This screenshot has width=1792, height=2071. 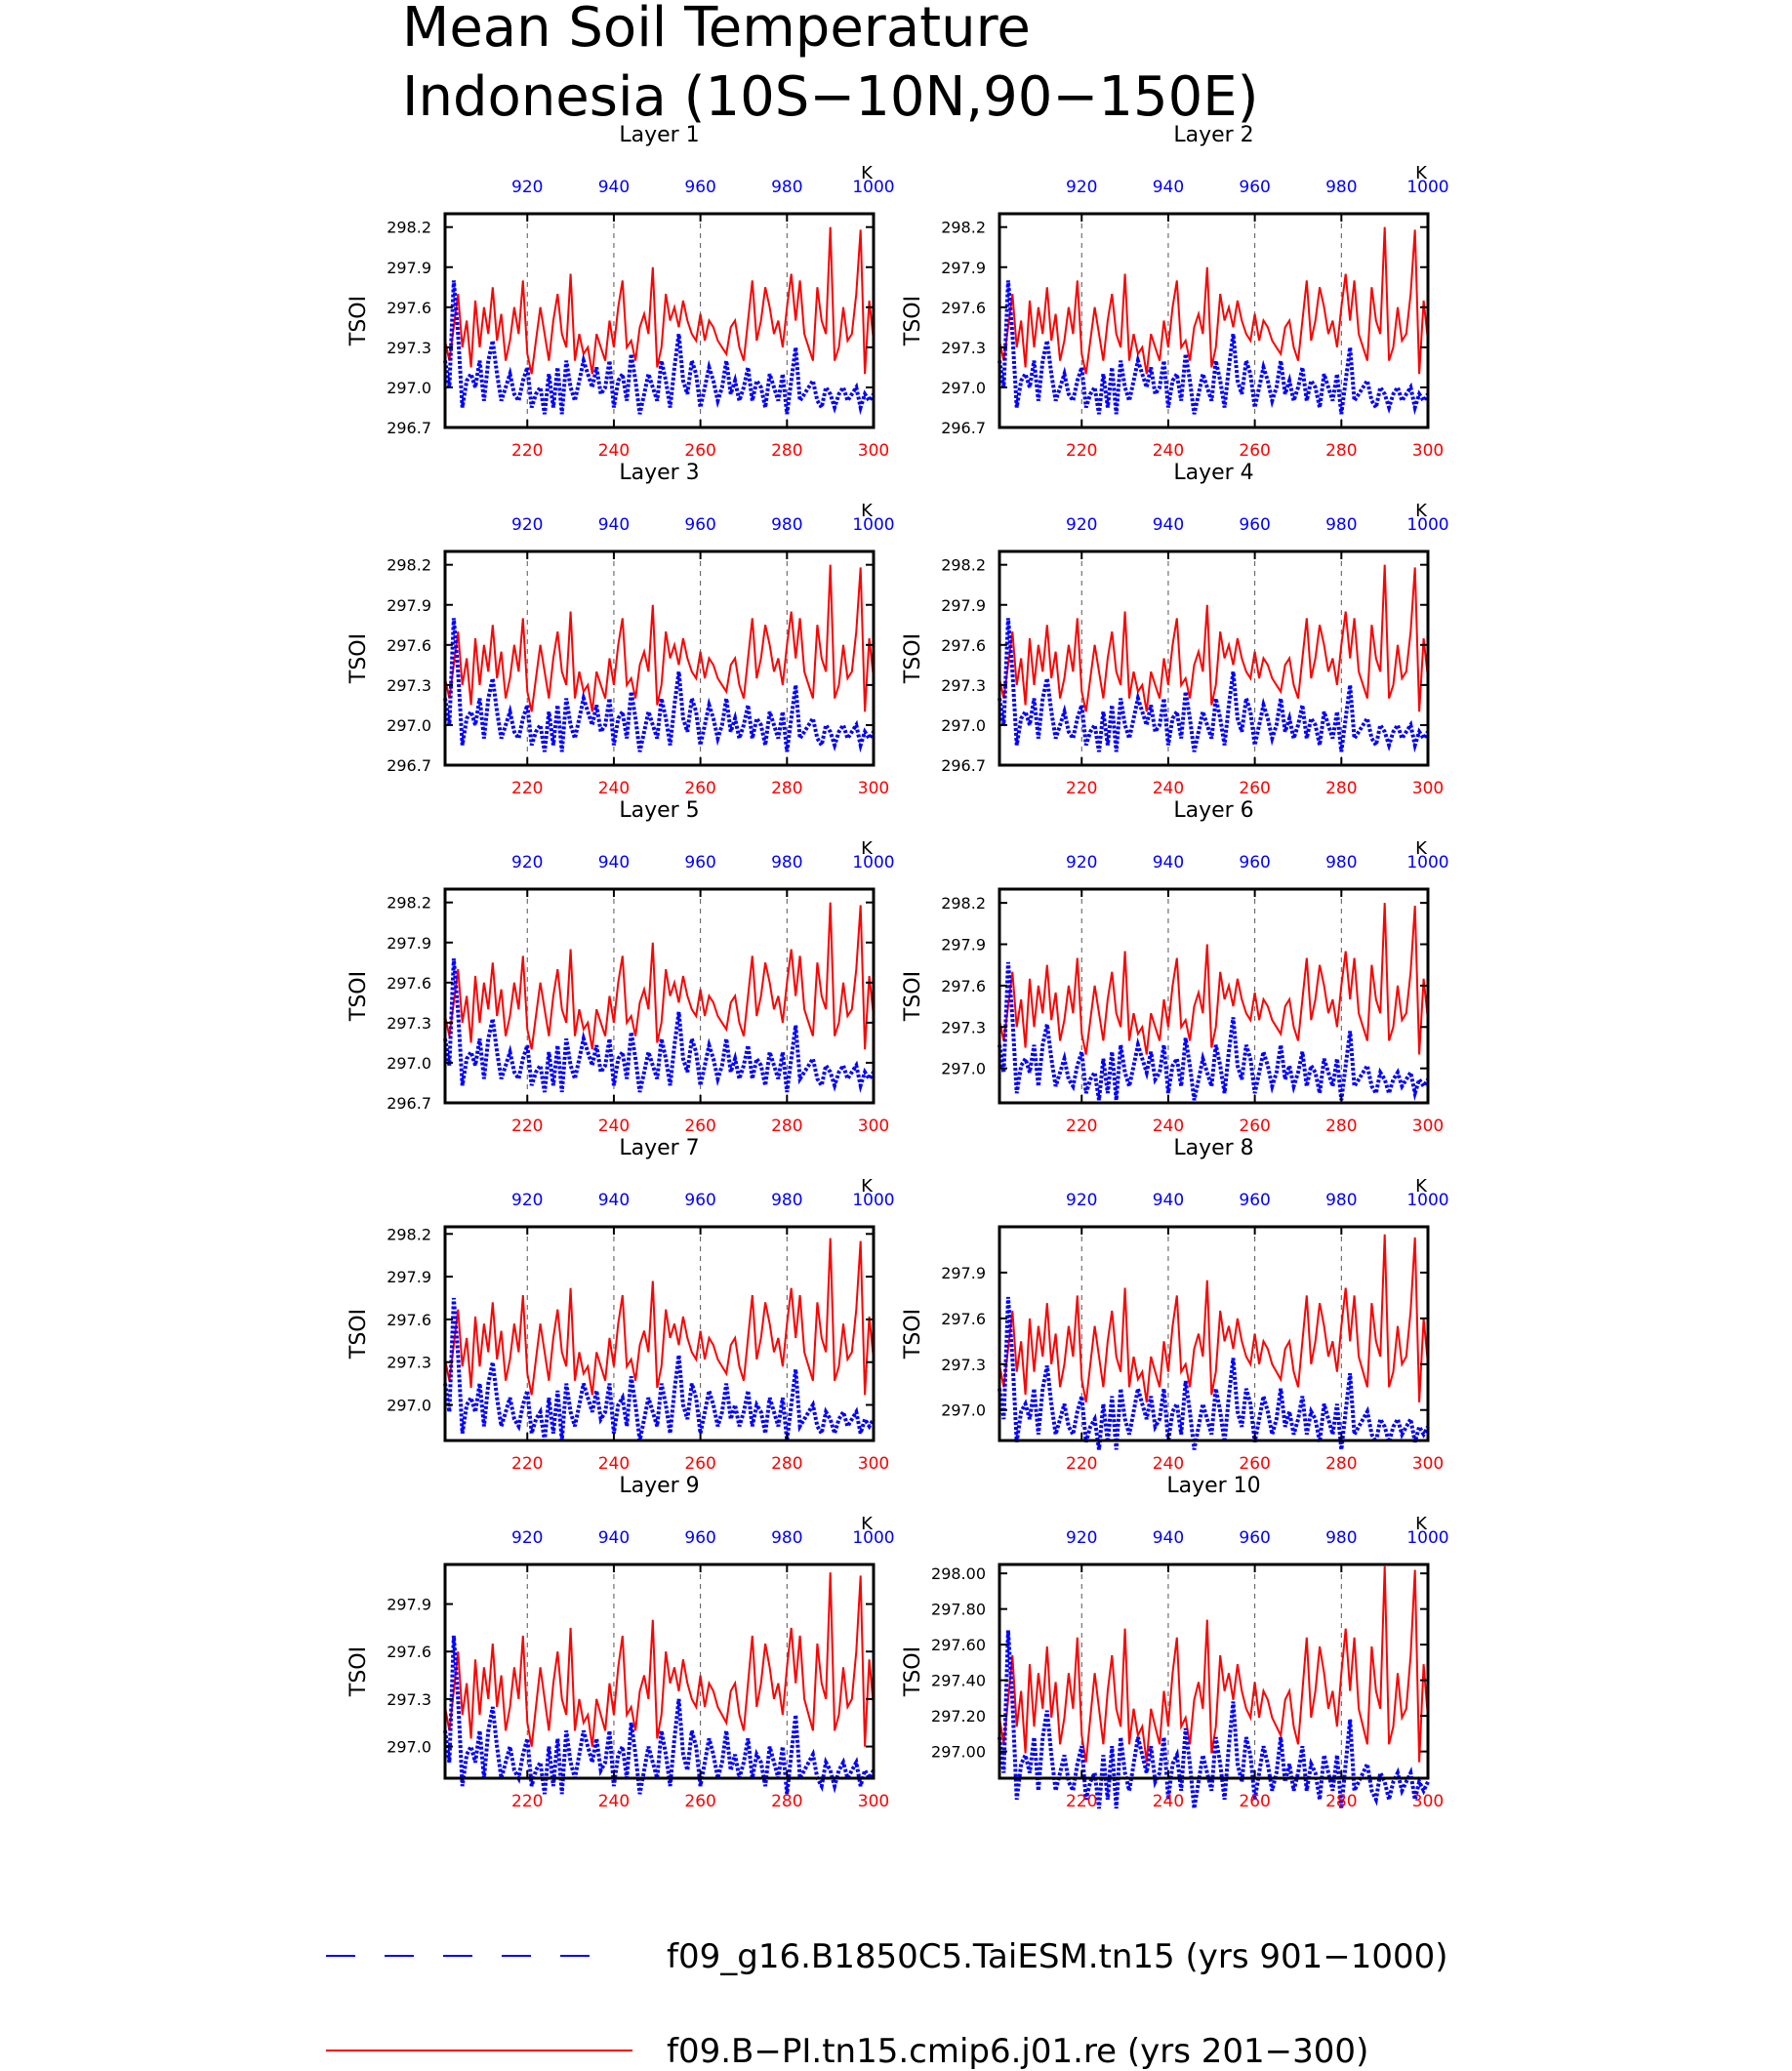 I want to click on y-tick-label: 298.00, so click(x=958, y=1573).